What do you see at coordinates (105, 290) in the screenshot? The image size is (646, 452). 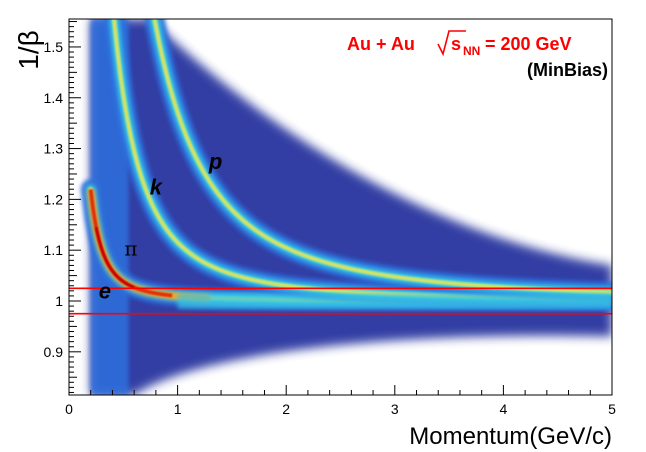 I see `band-label-e: e` at bounding box center [105, 290].